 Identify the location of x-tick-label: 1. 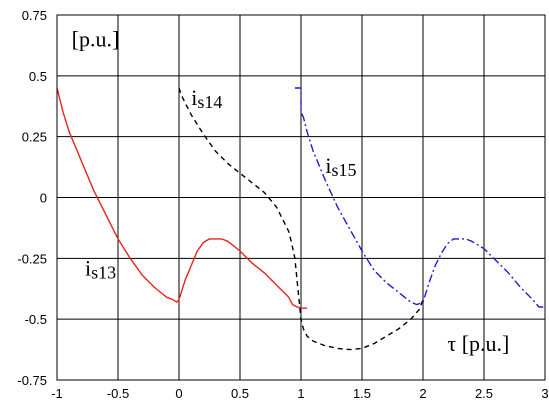
(300, 393).